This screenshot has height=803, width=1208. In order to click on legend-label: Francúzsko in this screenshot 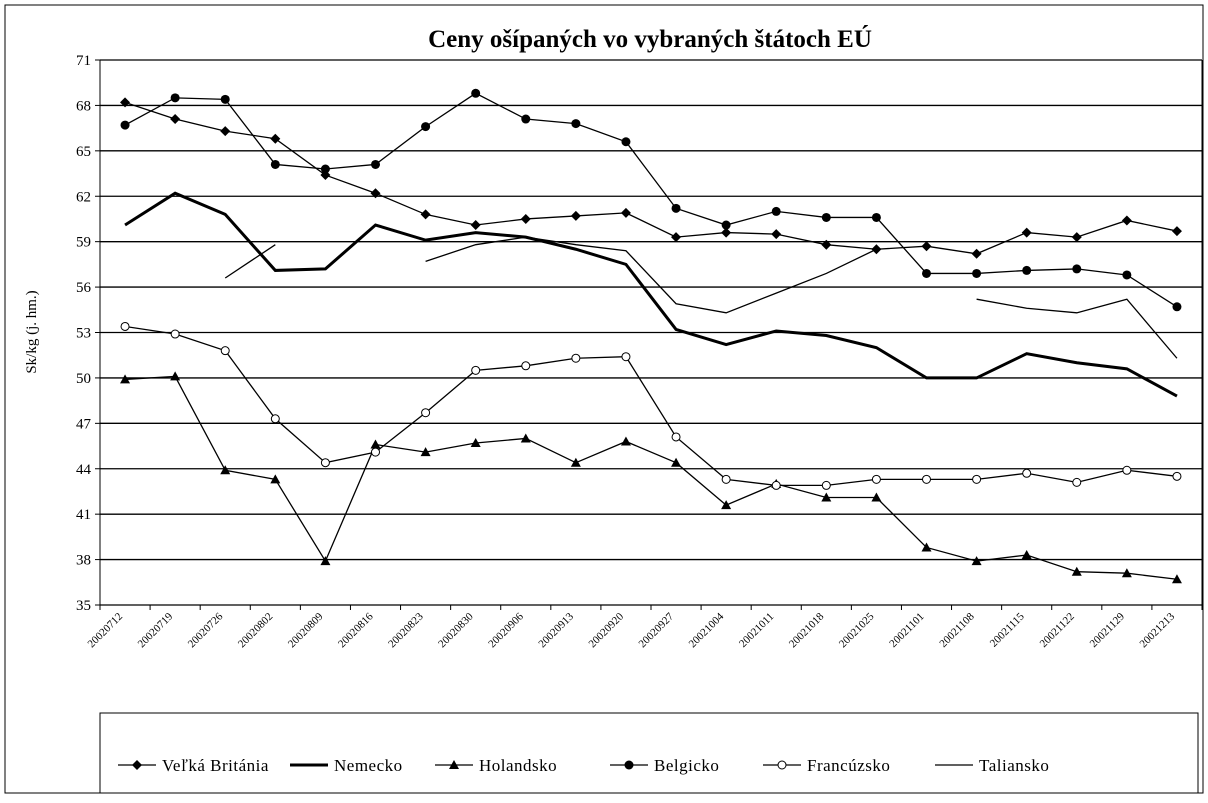, I will do `click(848, 765)`.